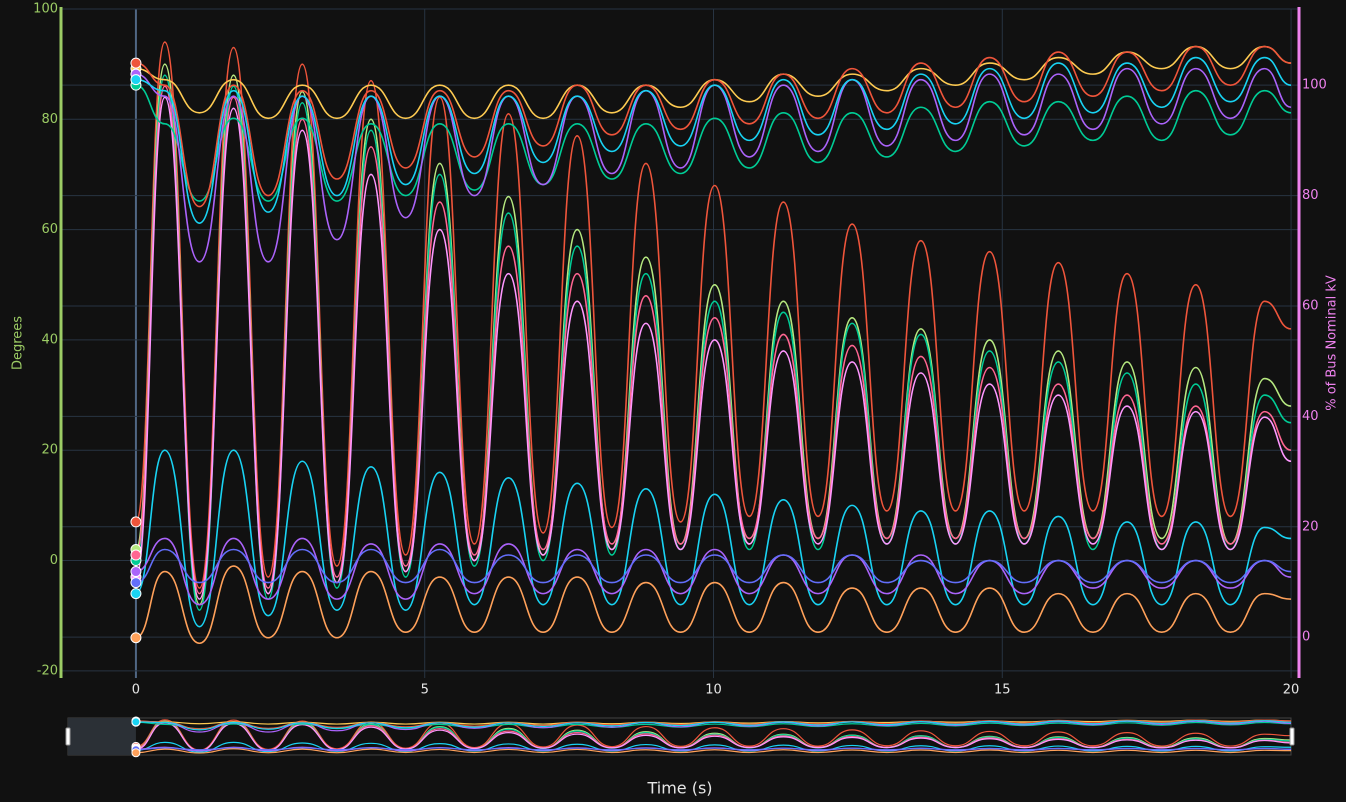  I want to click on x-tick-label: 0, so click(136, 690).